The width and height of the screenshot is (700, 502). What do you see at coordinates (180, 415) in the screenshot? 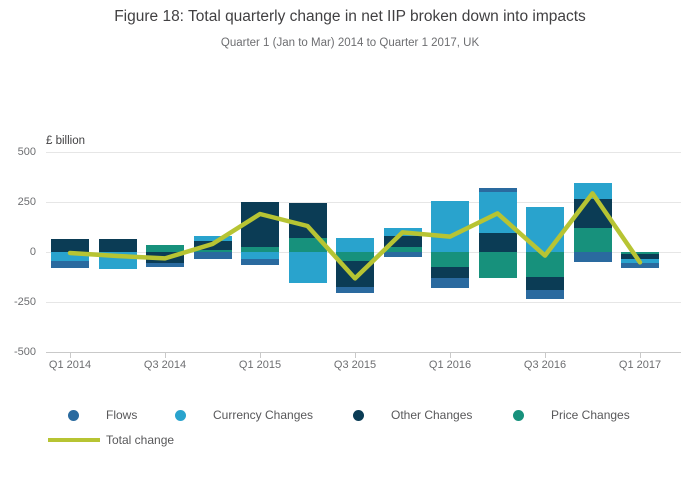
I see `legend-marker-currency` at bounding box center [180, 415].